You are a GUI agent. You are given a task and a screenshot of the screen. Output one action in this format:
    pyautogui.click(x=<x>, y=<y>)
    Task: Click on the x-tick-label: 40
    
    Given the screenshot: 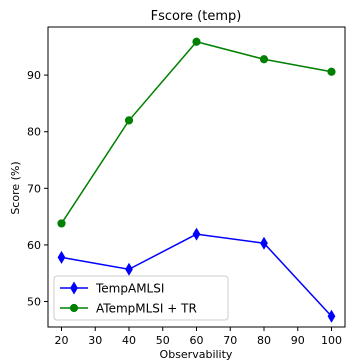 What is the action you would take?
    pyautogui.click(x=129, y=340)
    